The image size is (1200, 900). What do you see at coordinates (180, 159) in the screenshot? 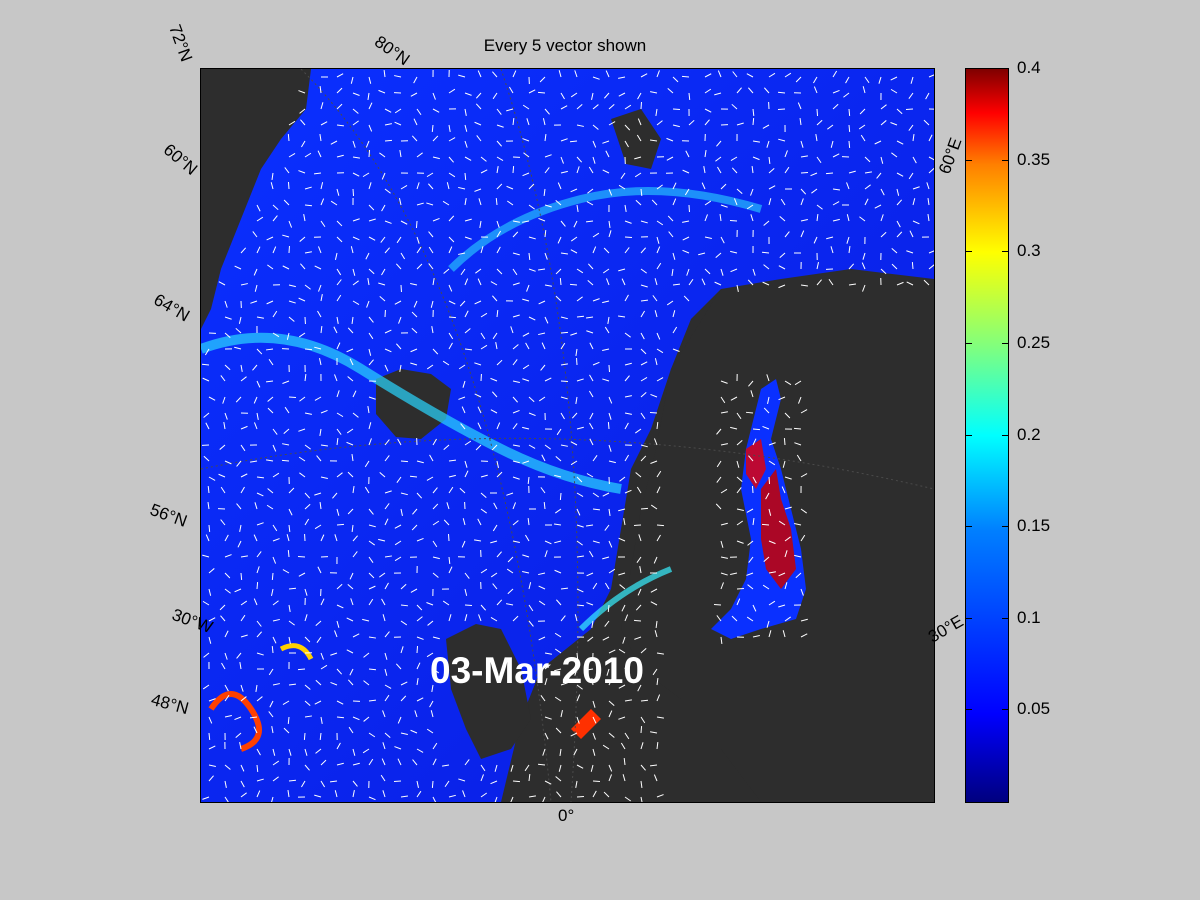
I see `lat-label-60n: 60°N` at bounding box center [180, 159].